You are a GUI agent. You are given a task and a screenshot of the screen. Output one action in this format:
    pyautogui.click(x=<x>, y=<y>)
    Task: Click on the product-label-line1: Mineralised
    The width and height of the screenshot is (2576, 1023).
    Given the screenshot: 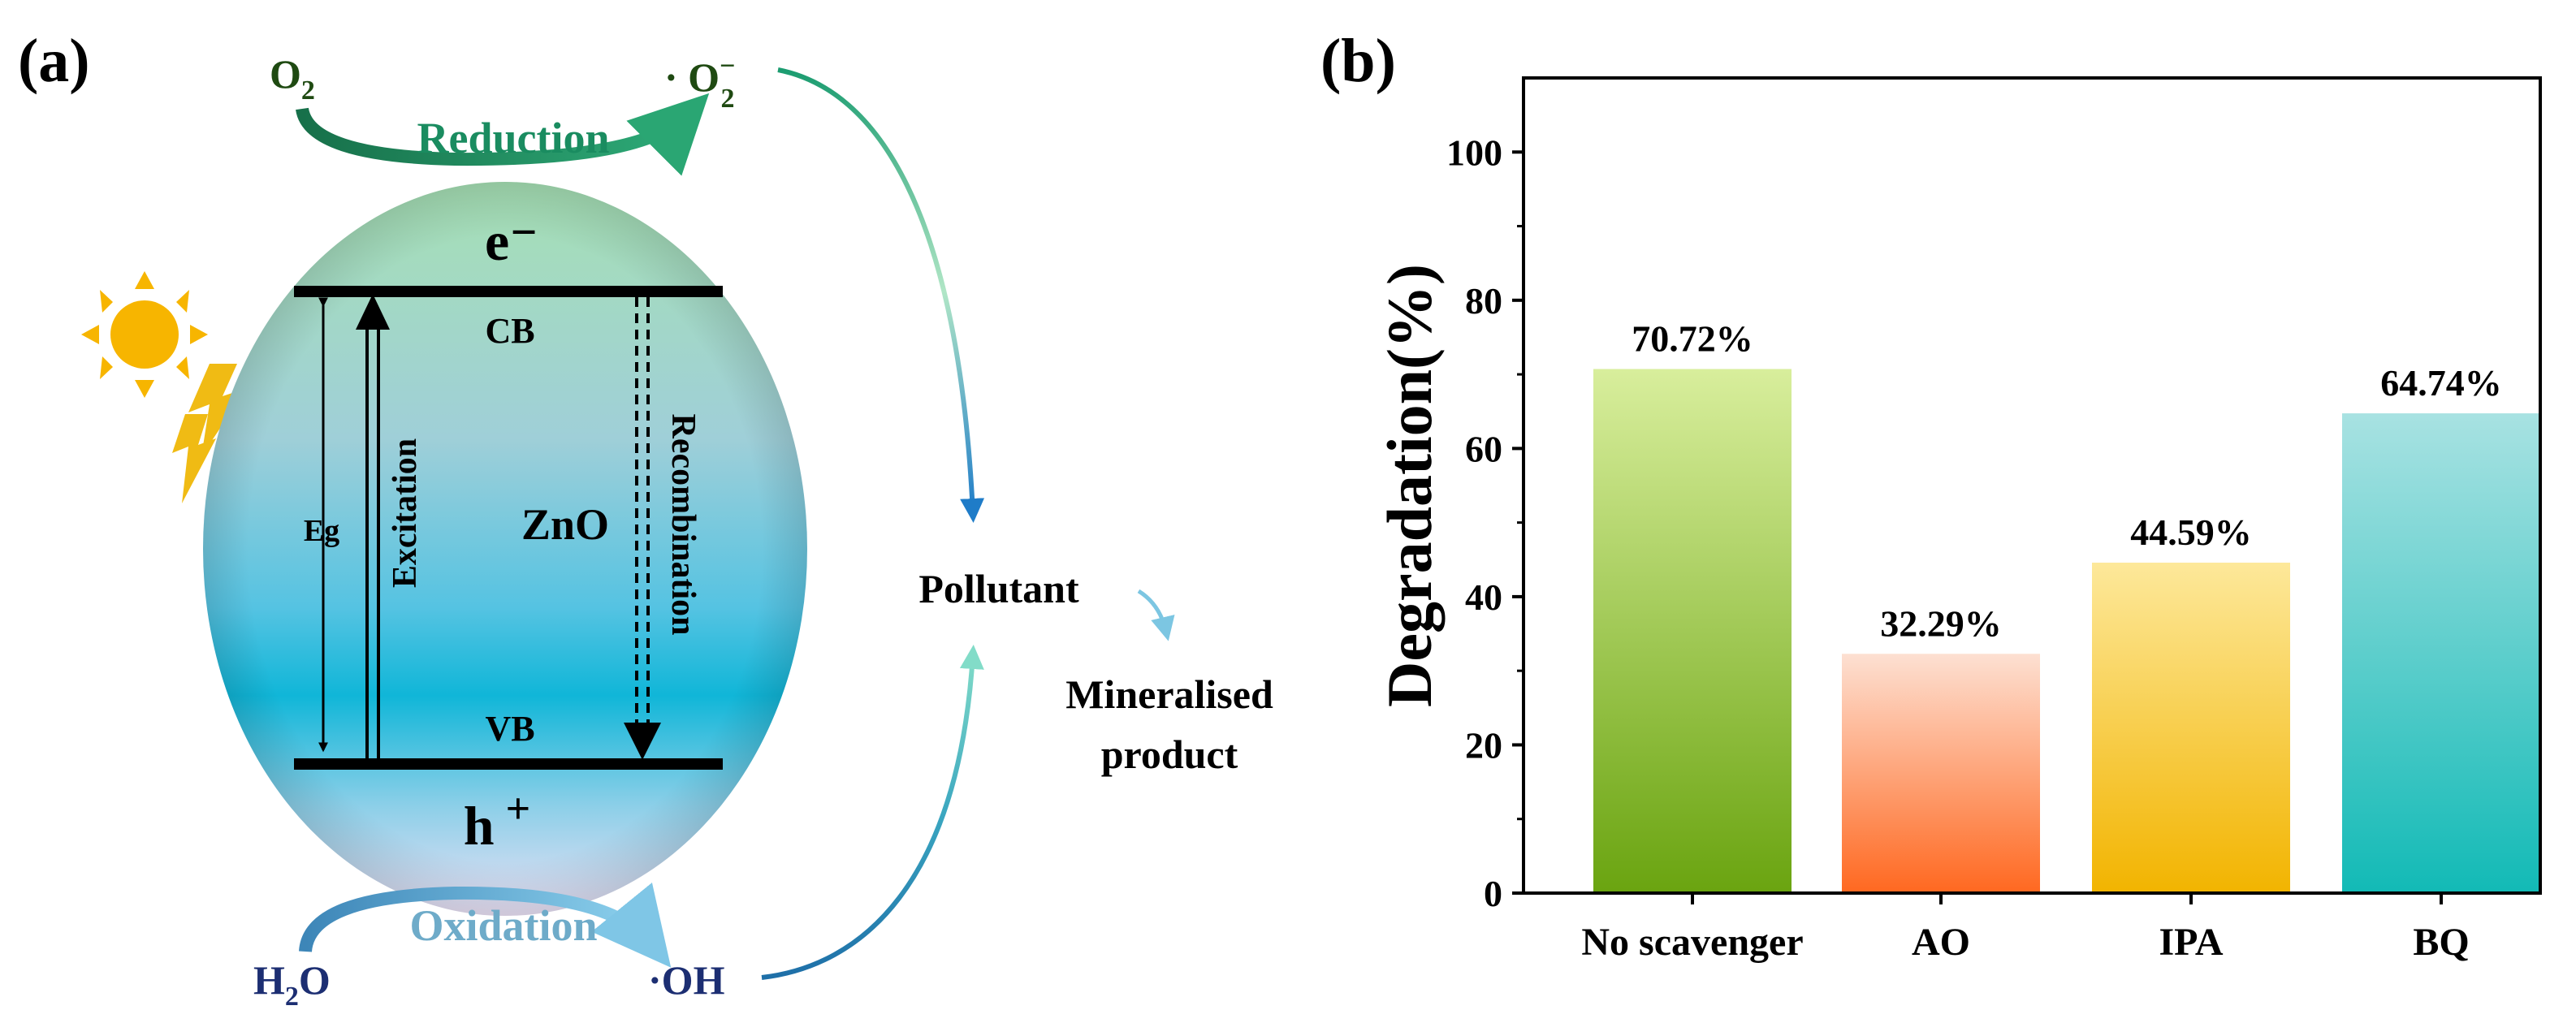 What is the action you would take?
    pyautogui.click(x=1169, y=694)
    